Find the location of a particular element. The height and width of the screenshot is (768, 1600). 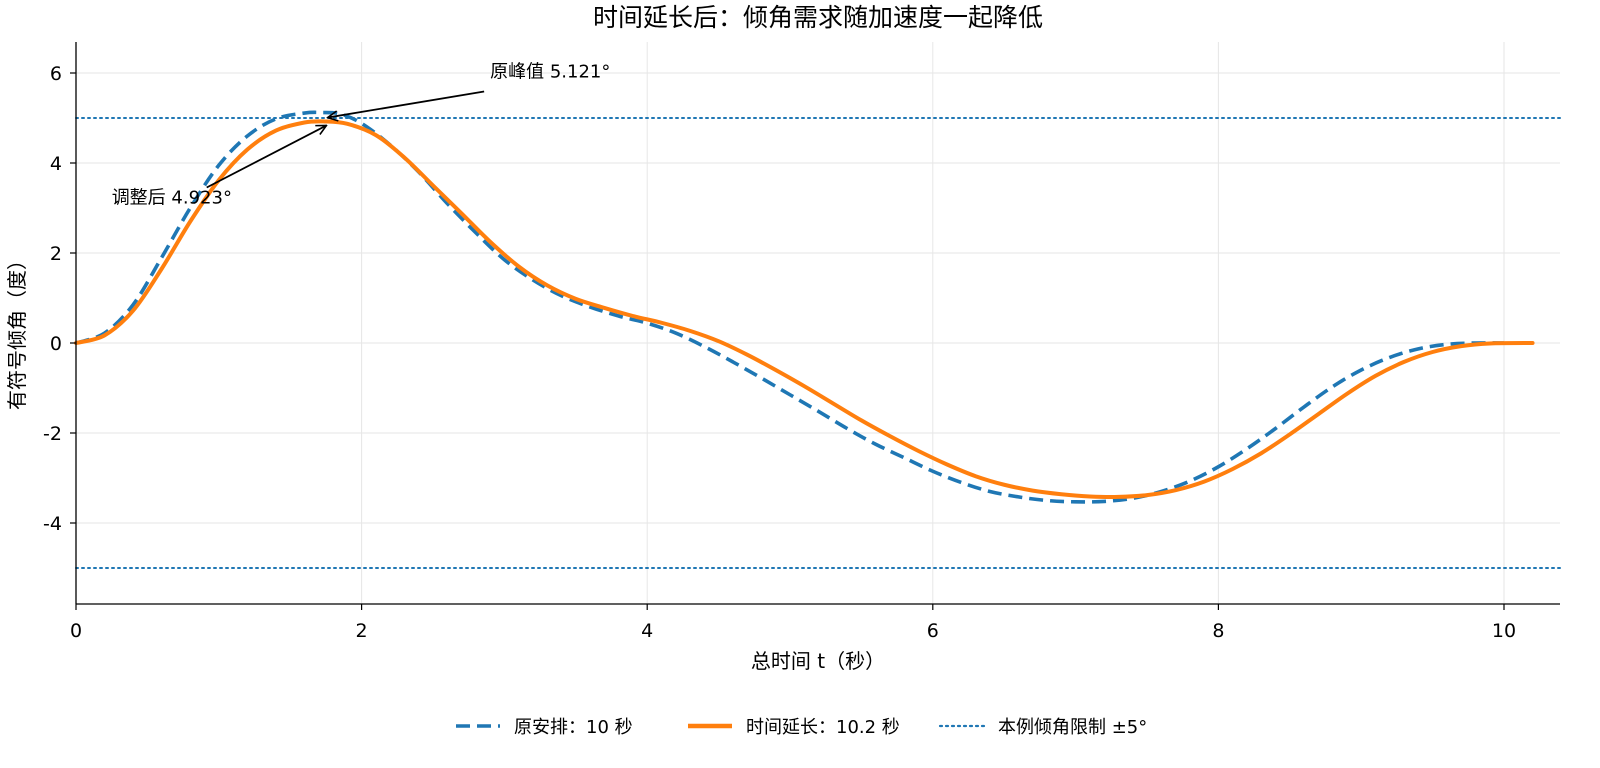

x-tick-label: 4 is located at coordinates (647, 631).